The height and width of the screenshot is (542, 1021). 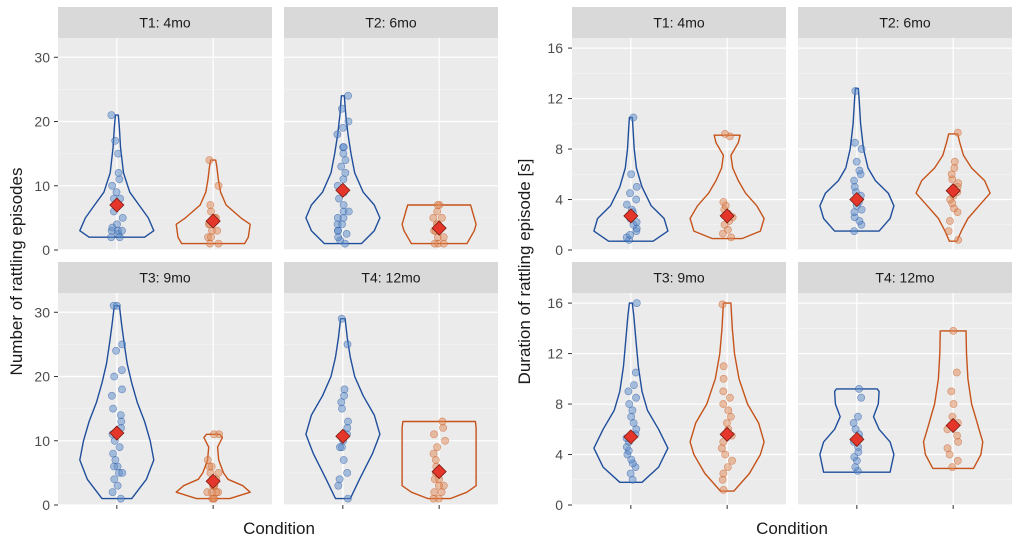 I want to click on facet-title: T3: 9mo, so click(x=165, y=278).